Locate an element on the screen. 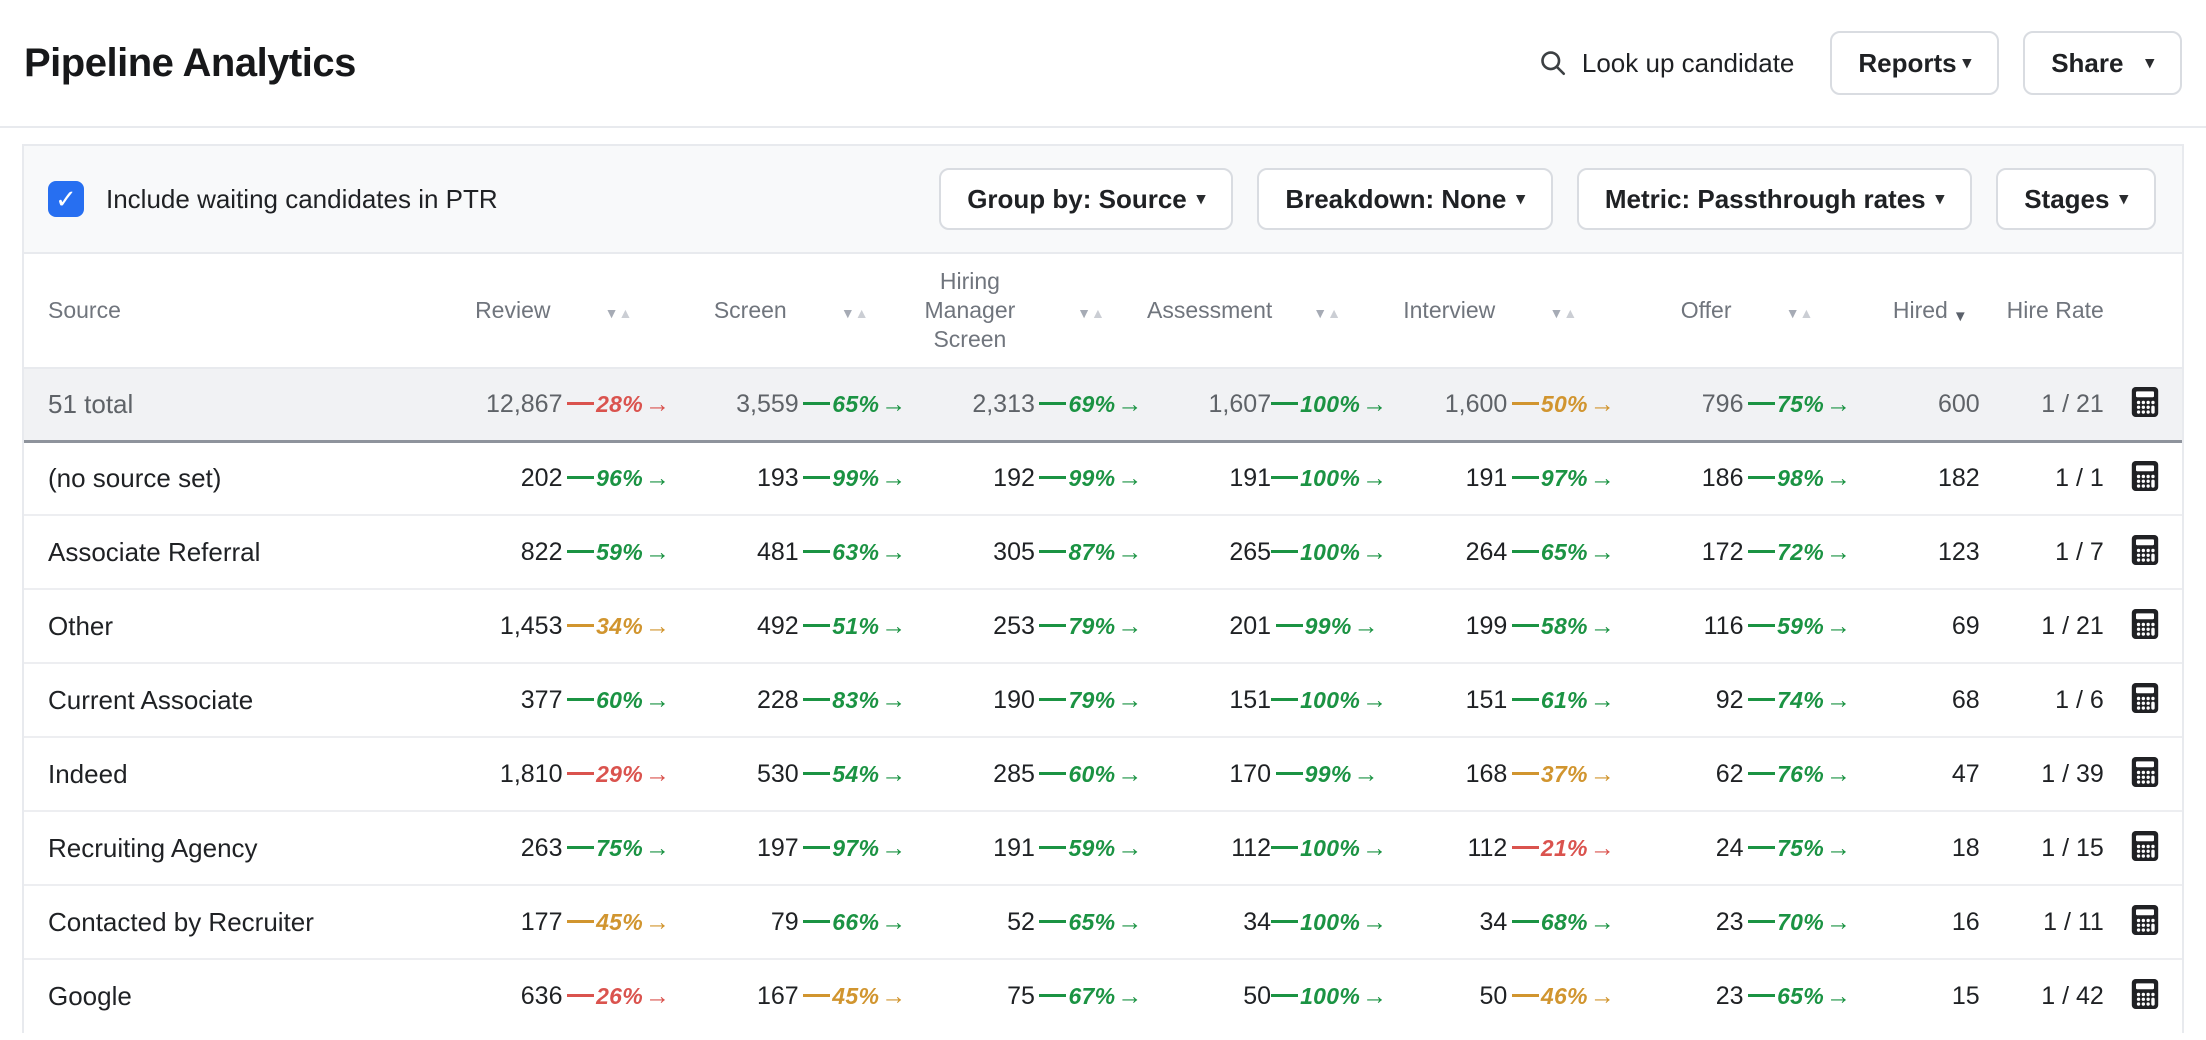  ptr-value: 26% is located at coordinates (619, 996).